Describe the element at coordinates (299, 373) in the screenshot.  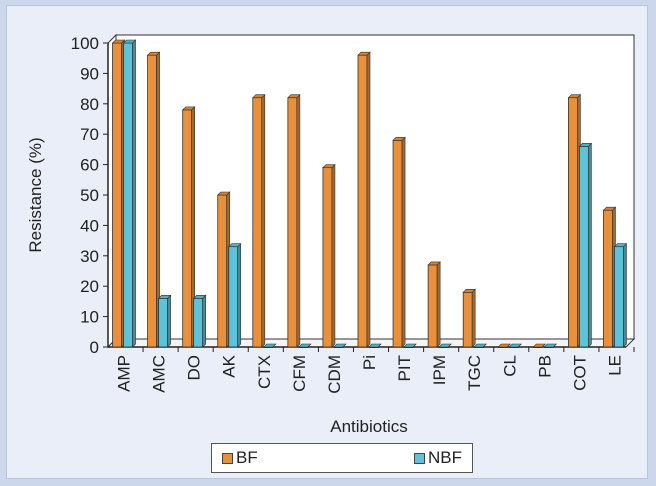
I see `x-tick-label: CFM` at that location.